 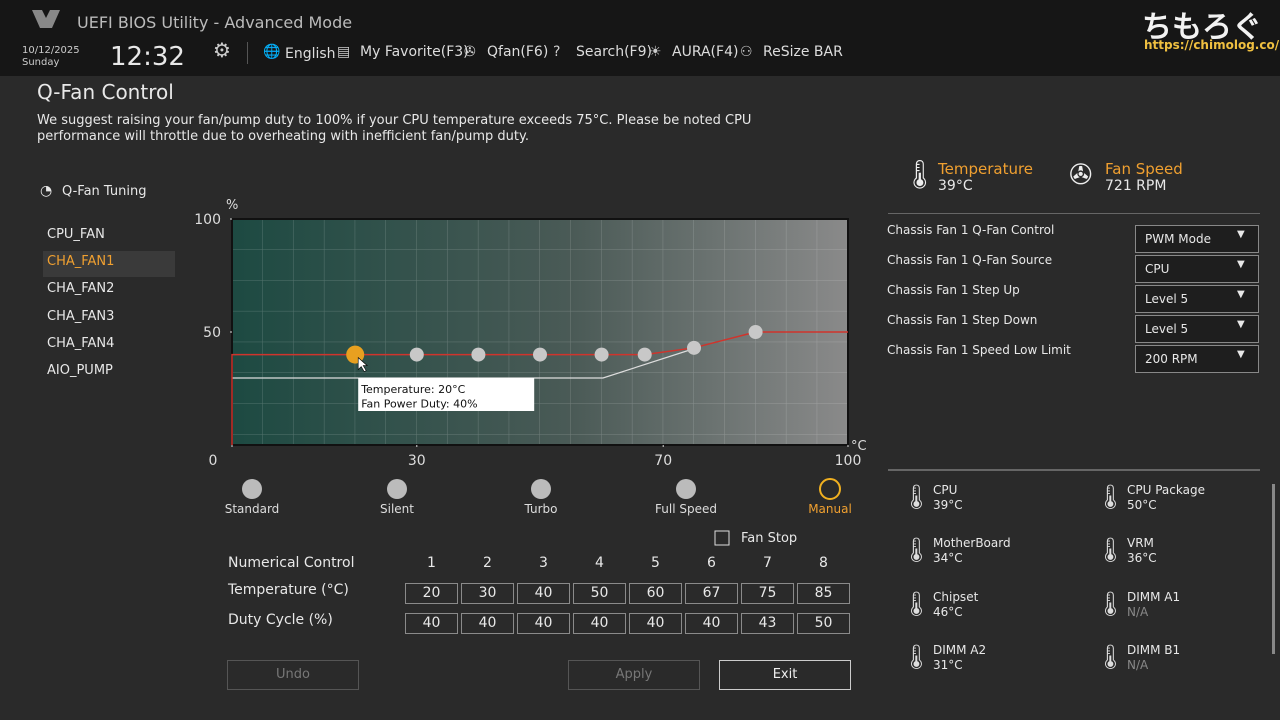 I want to click on y-tick-label: 100, so click(x=207, y=220).